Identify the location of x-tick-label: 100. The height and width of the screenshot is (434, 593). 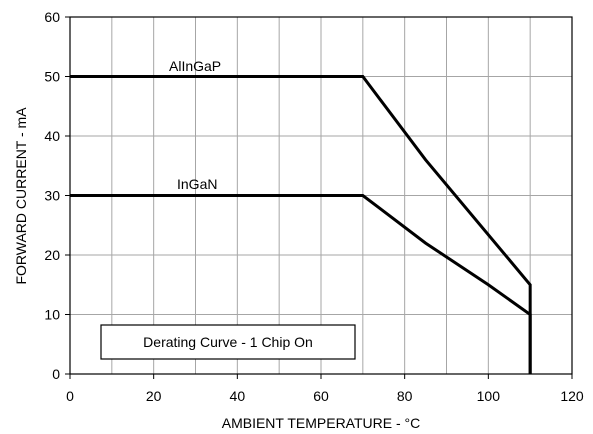
(489, 396).